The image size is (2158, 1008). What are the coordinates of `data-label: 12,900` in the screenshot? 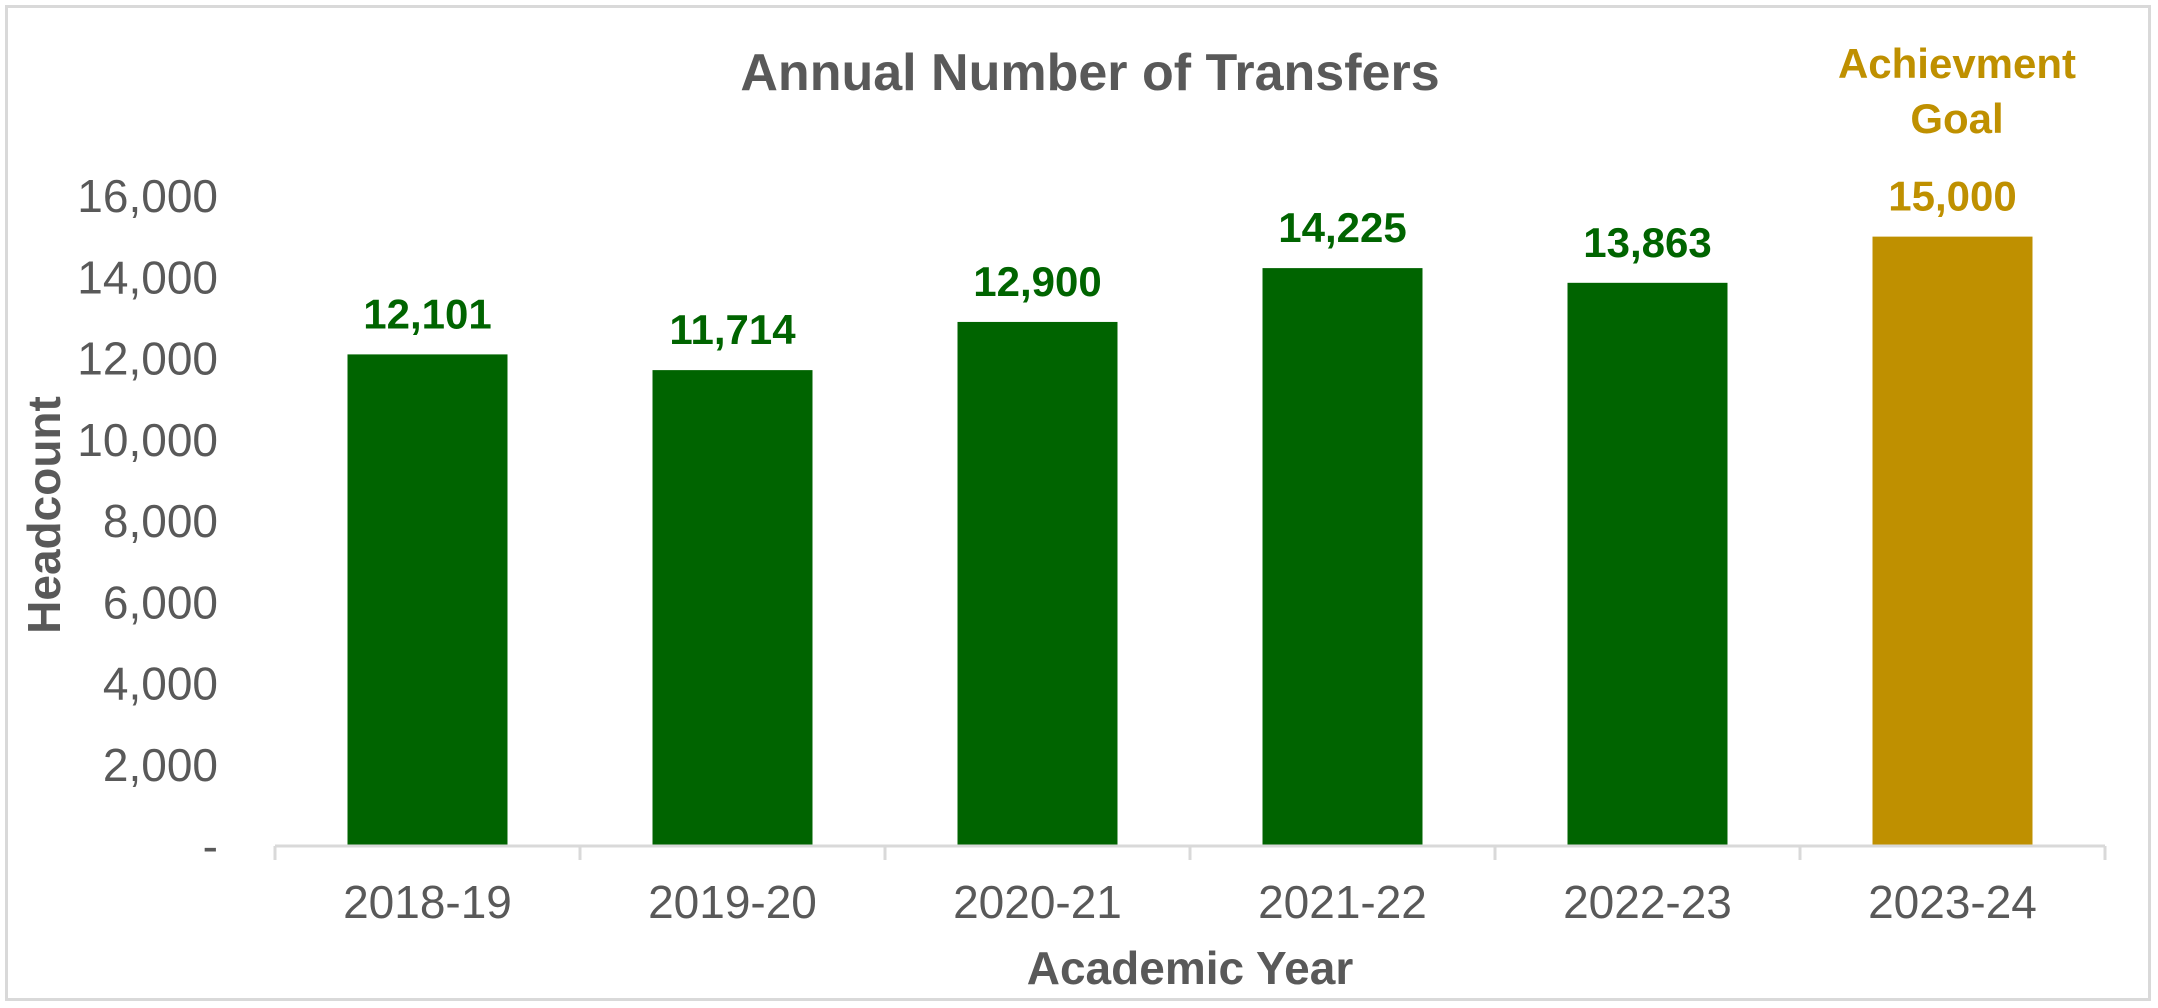 It's located at (1037, 281).